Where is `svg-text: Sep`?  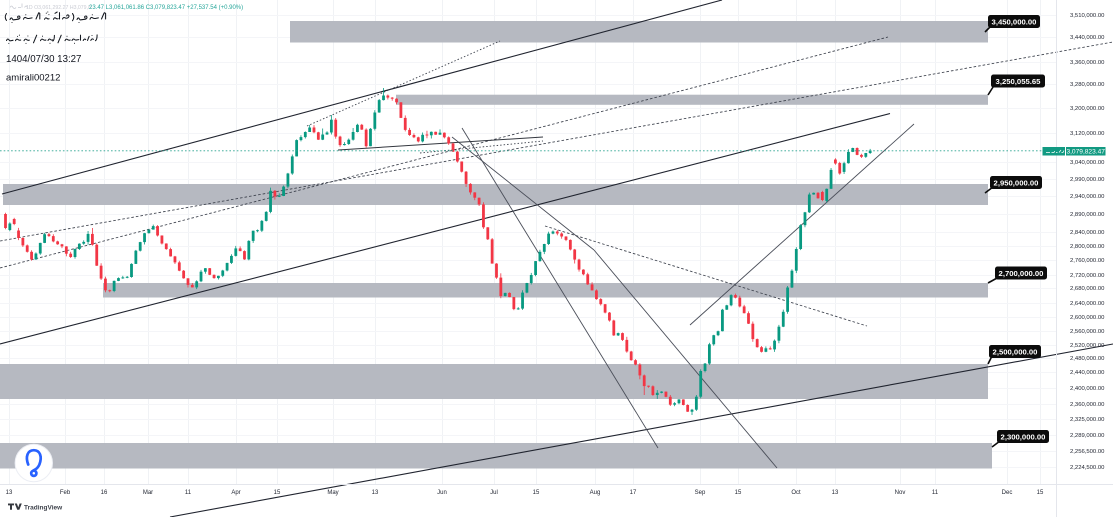 svg-text: Sep is located at coordinates (700, 493).